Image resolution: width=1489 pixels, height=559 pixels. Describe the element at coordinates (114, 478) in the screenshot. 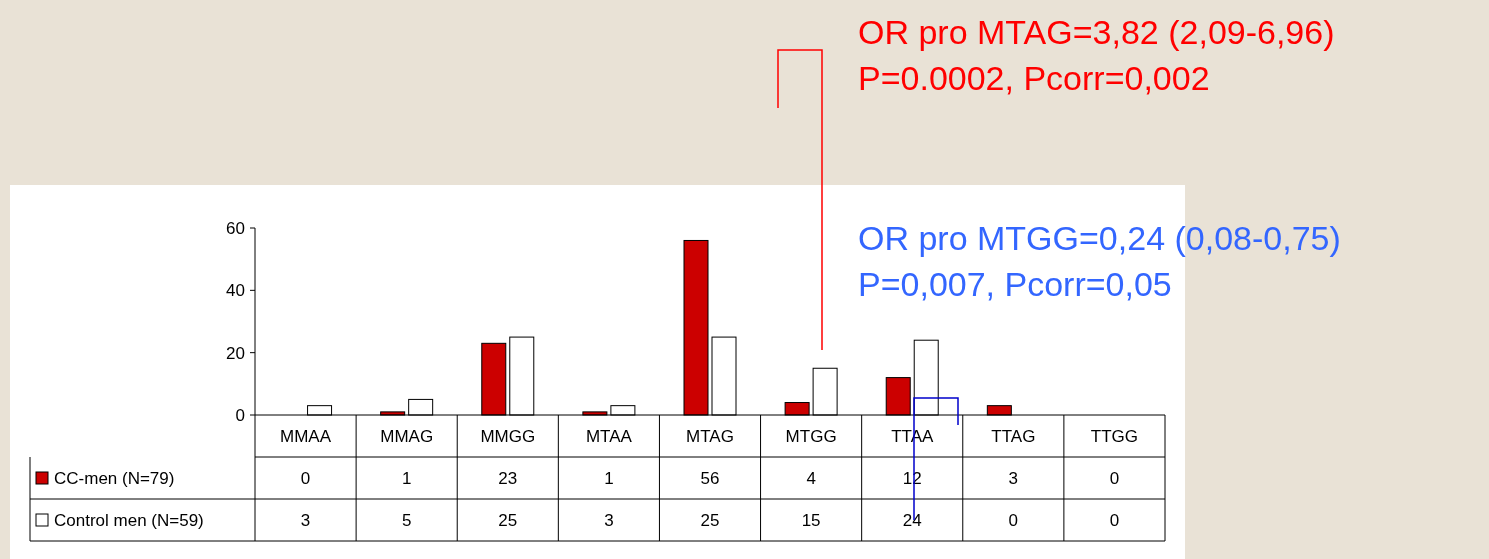

I see `legend-label: CC-men (N=79)` at that location.